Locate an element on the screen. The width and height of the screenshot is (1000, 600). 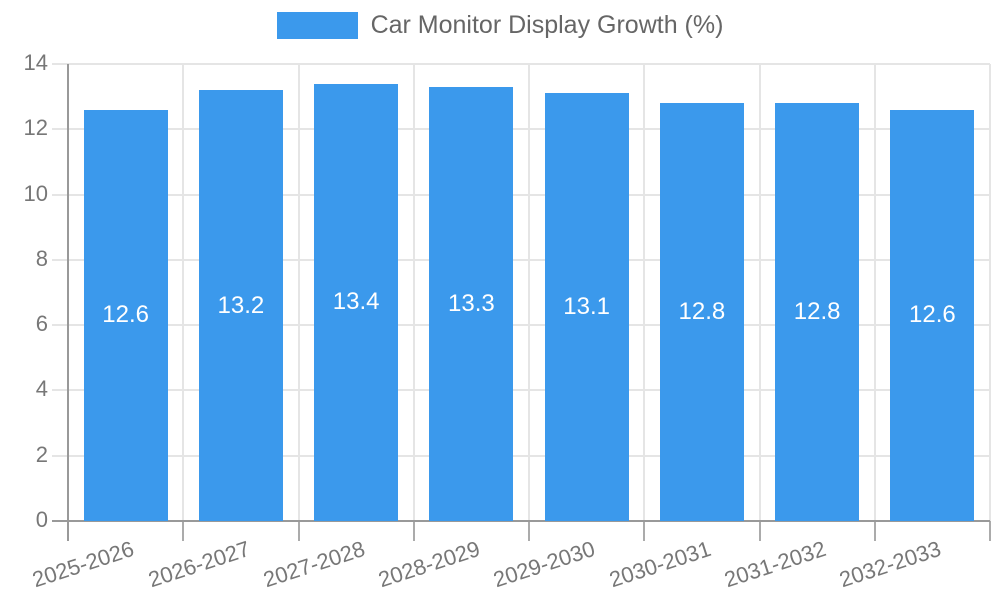
bar-value-label: 13.3 is located at coordinates (471, 303).